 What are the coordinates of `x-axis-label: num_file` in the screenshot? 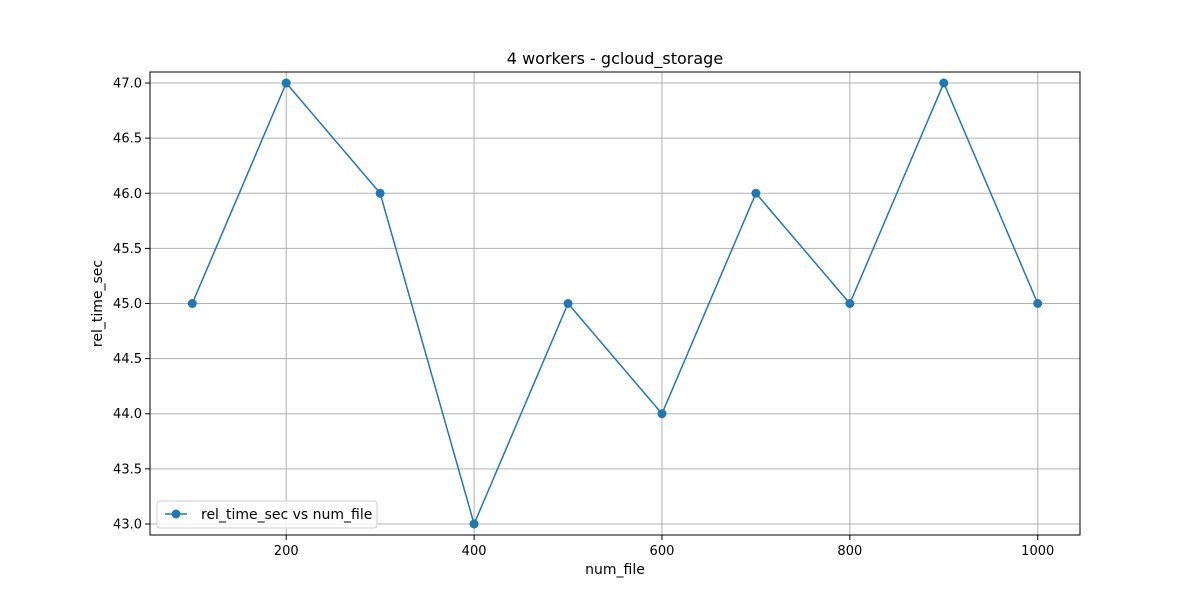 It's located at (615, 570).